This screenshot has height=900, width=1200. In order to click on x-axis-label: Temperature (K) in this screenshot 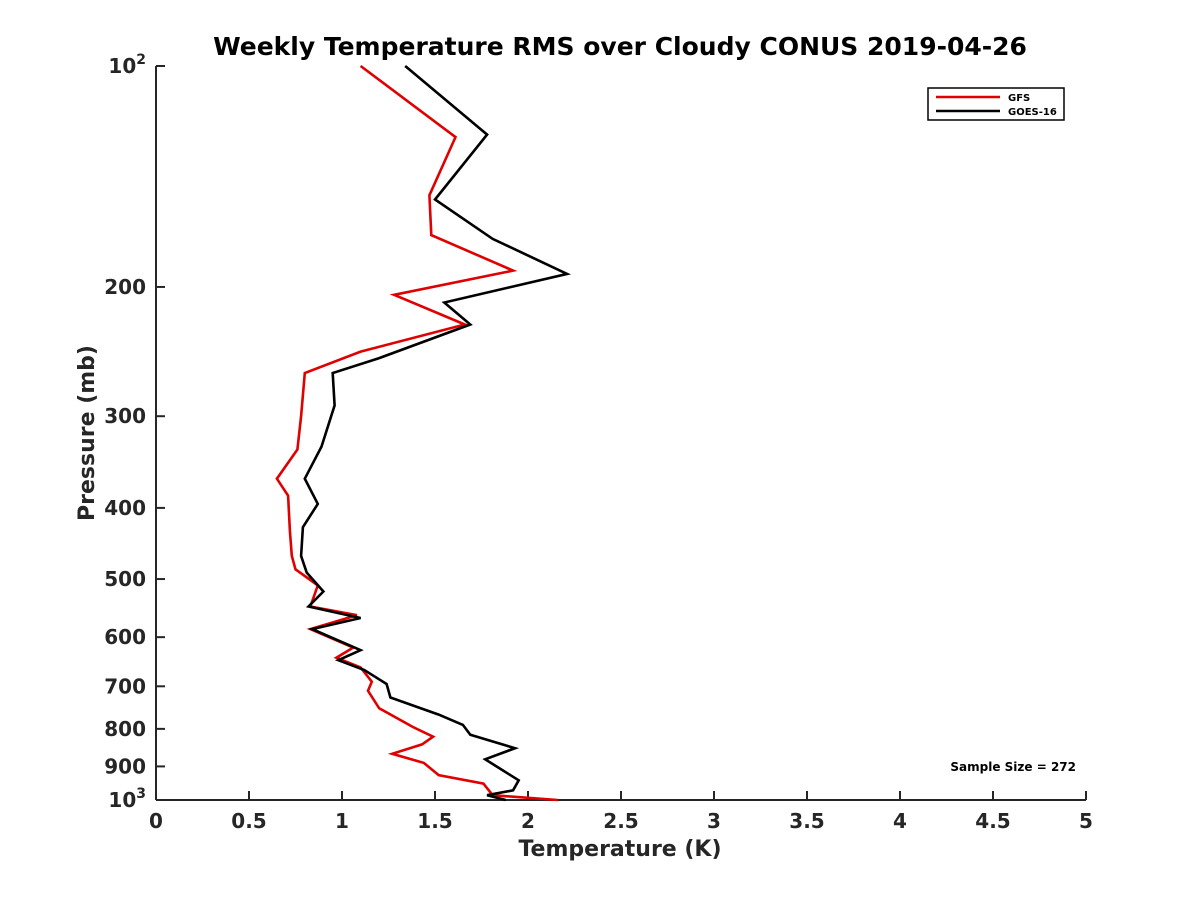, I will do `click(619, 849)`.